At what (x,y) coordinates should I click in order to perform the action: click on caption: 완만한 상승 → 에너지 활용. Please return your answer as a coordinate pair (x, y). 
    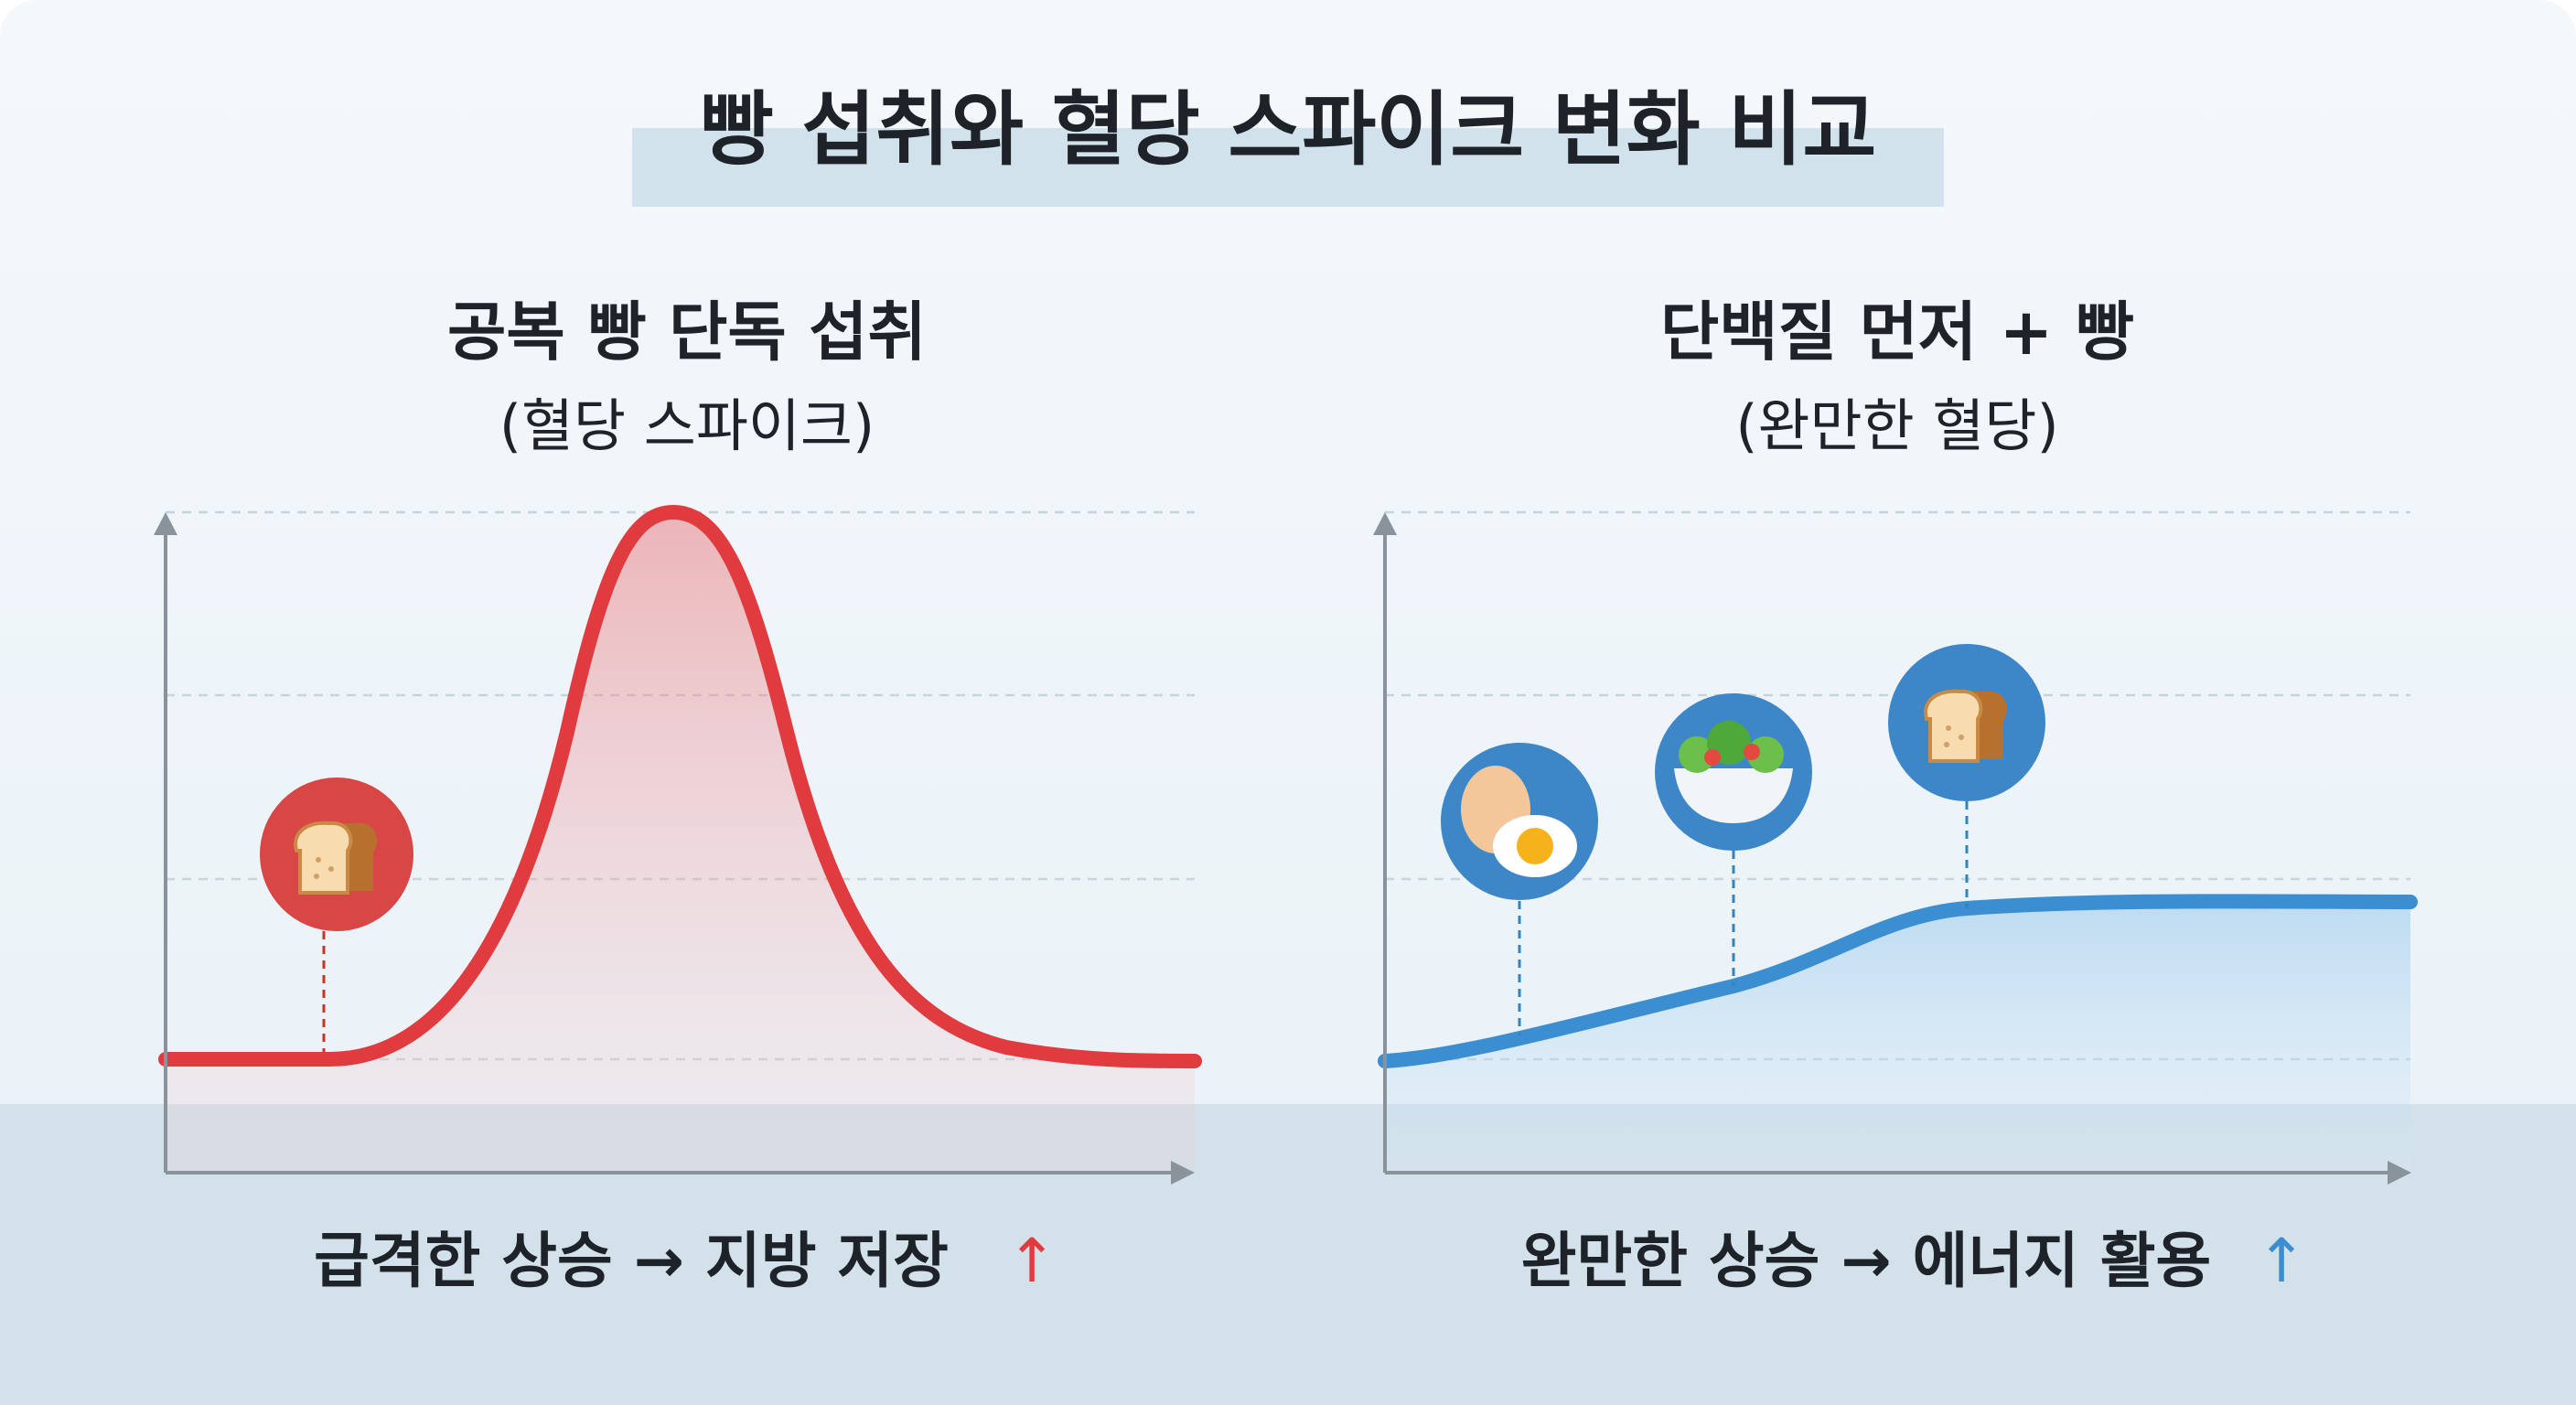
    Looking at the image, I should click on (1866, 1261).